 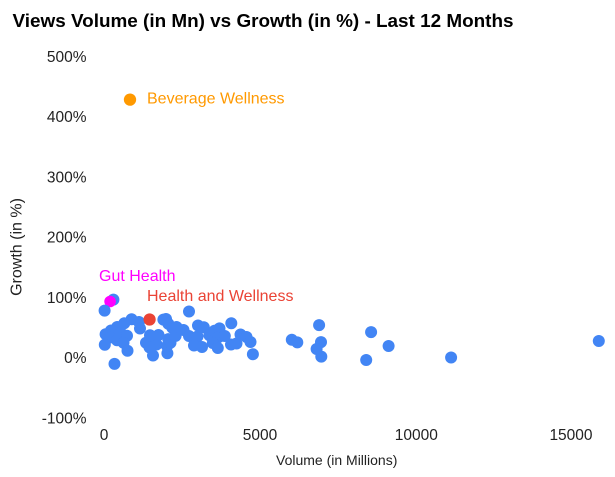 I want to click on svg-text: Volume (in Millions), so click(x=336, y=460).